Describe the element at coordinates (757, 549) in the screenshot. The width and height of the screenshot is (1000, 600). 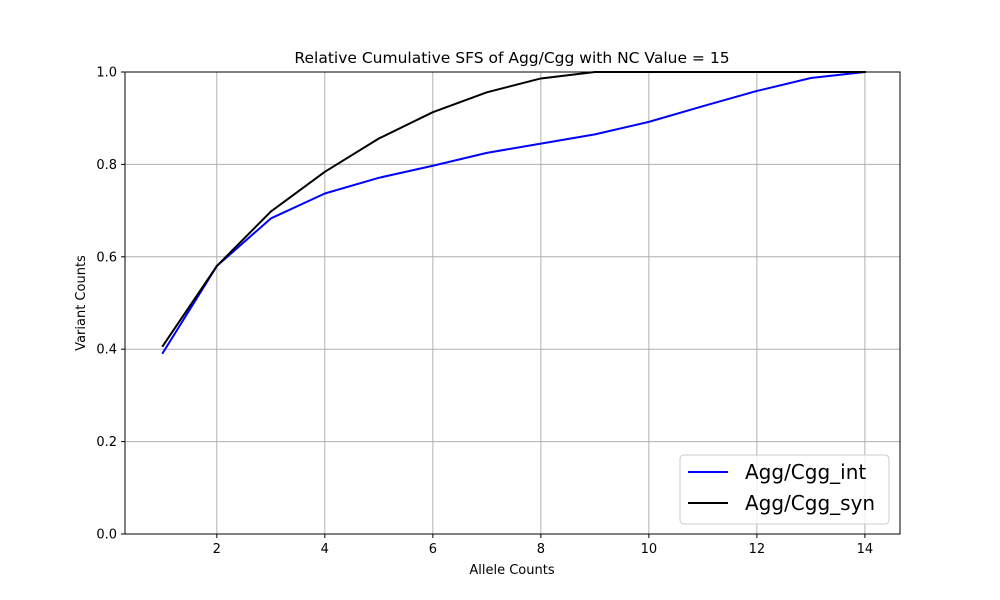
I see `x-tick-label: 12` at that location.